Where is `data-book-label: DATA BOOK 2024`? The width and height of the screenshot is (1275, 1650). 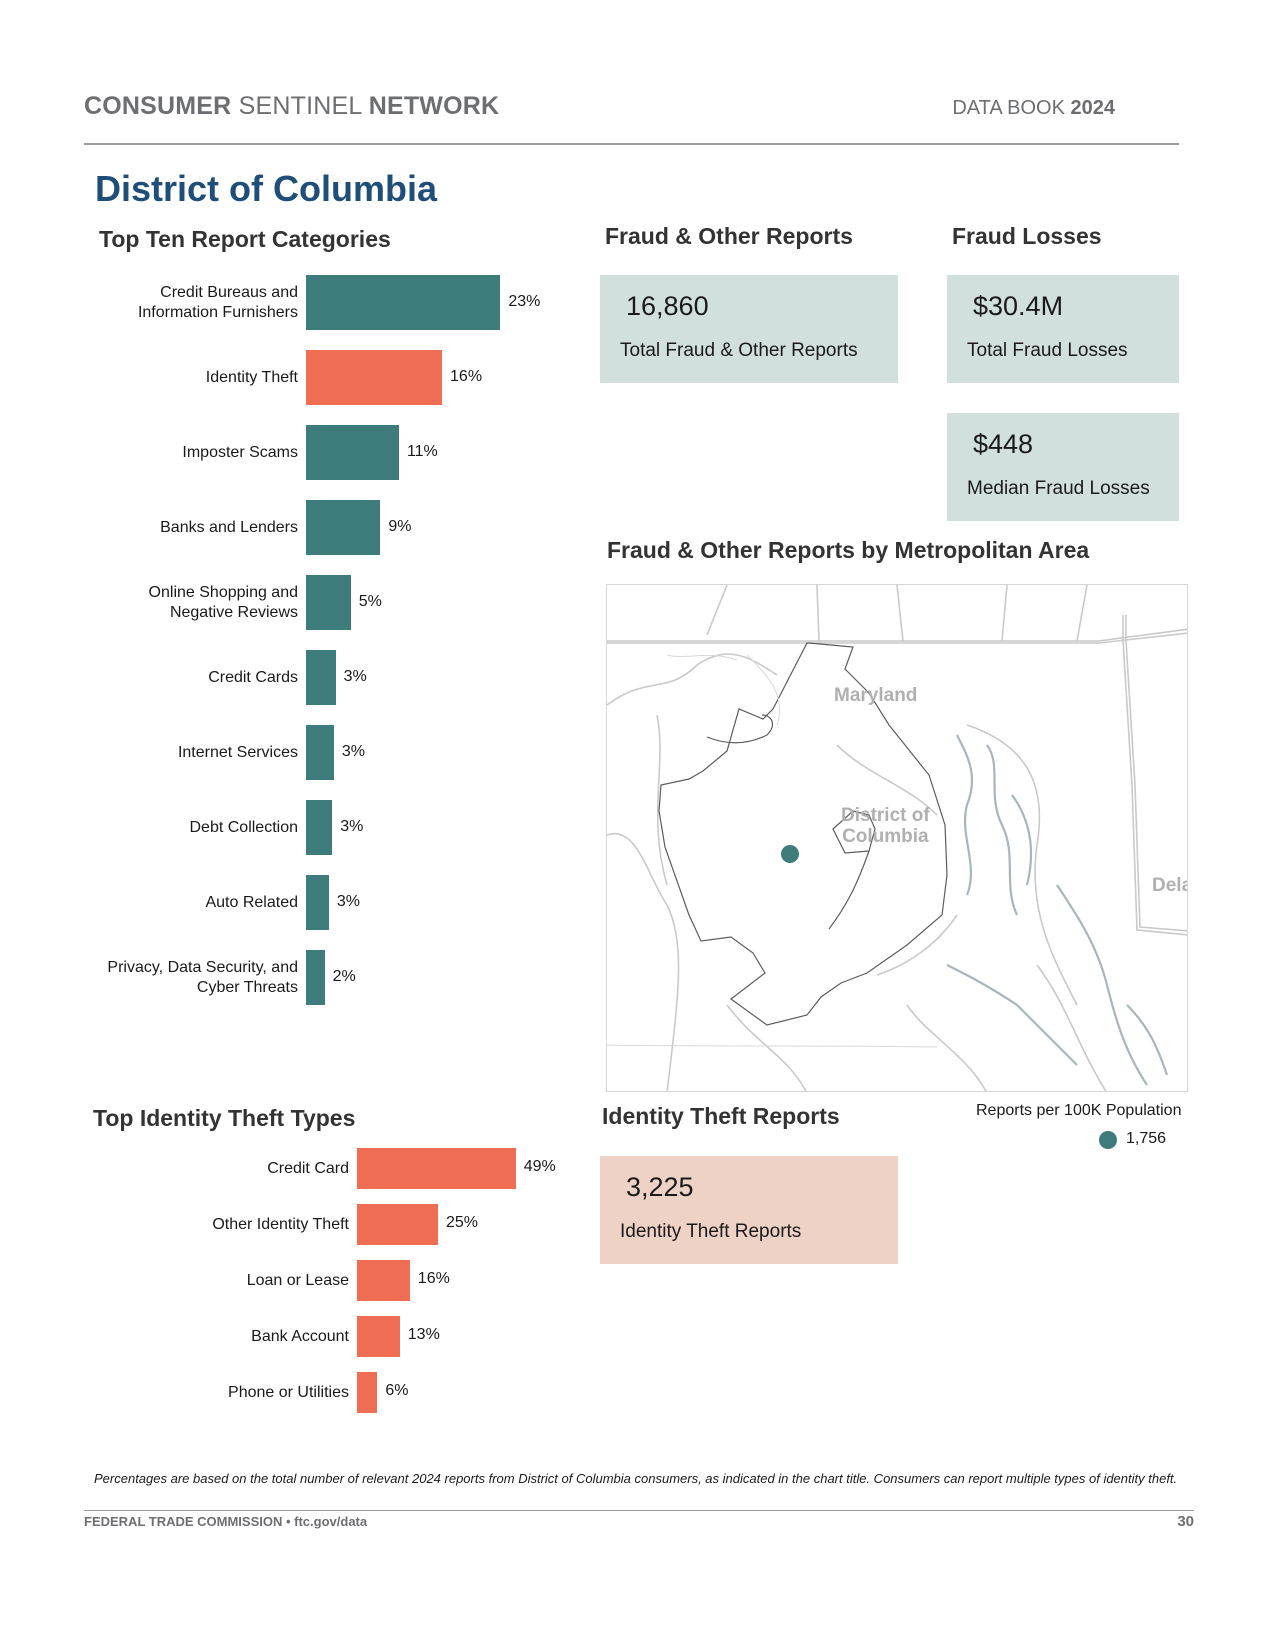
data-book-label: DATA BOOK 2024 is located at coordinates (1033, 108).